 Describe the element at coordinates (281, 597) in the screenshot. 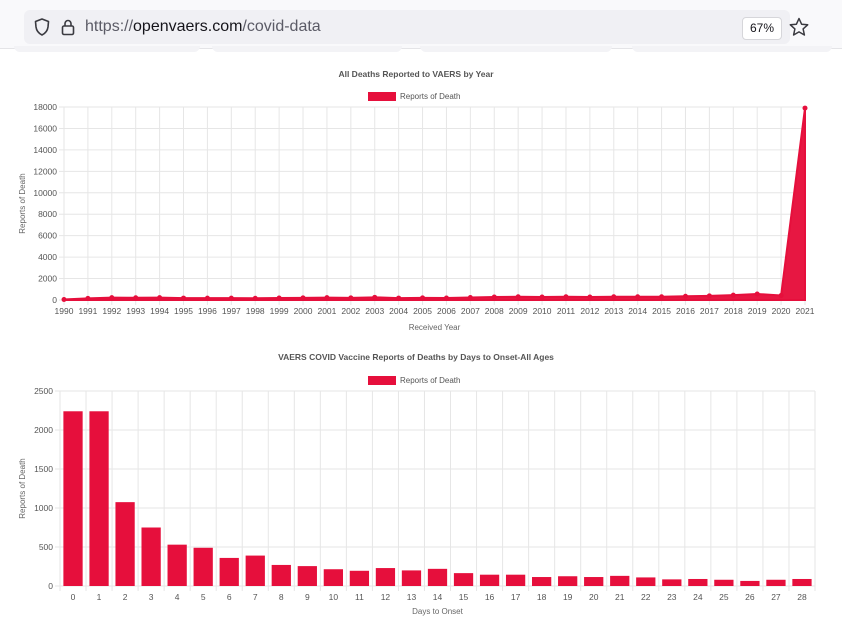

I see `x-tick-label: 8` at that location.